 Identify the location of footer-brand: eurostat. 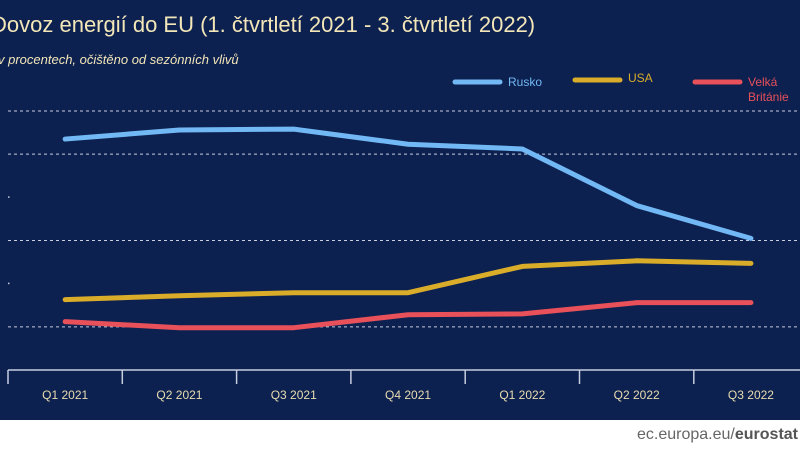
(766, 434).